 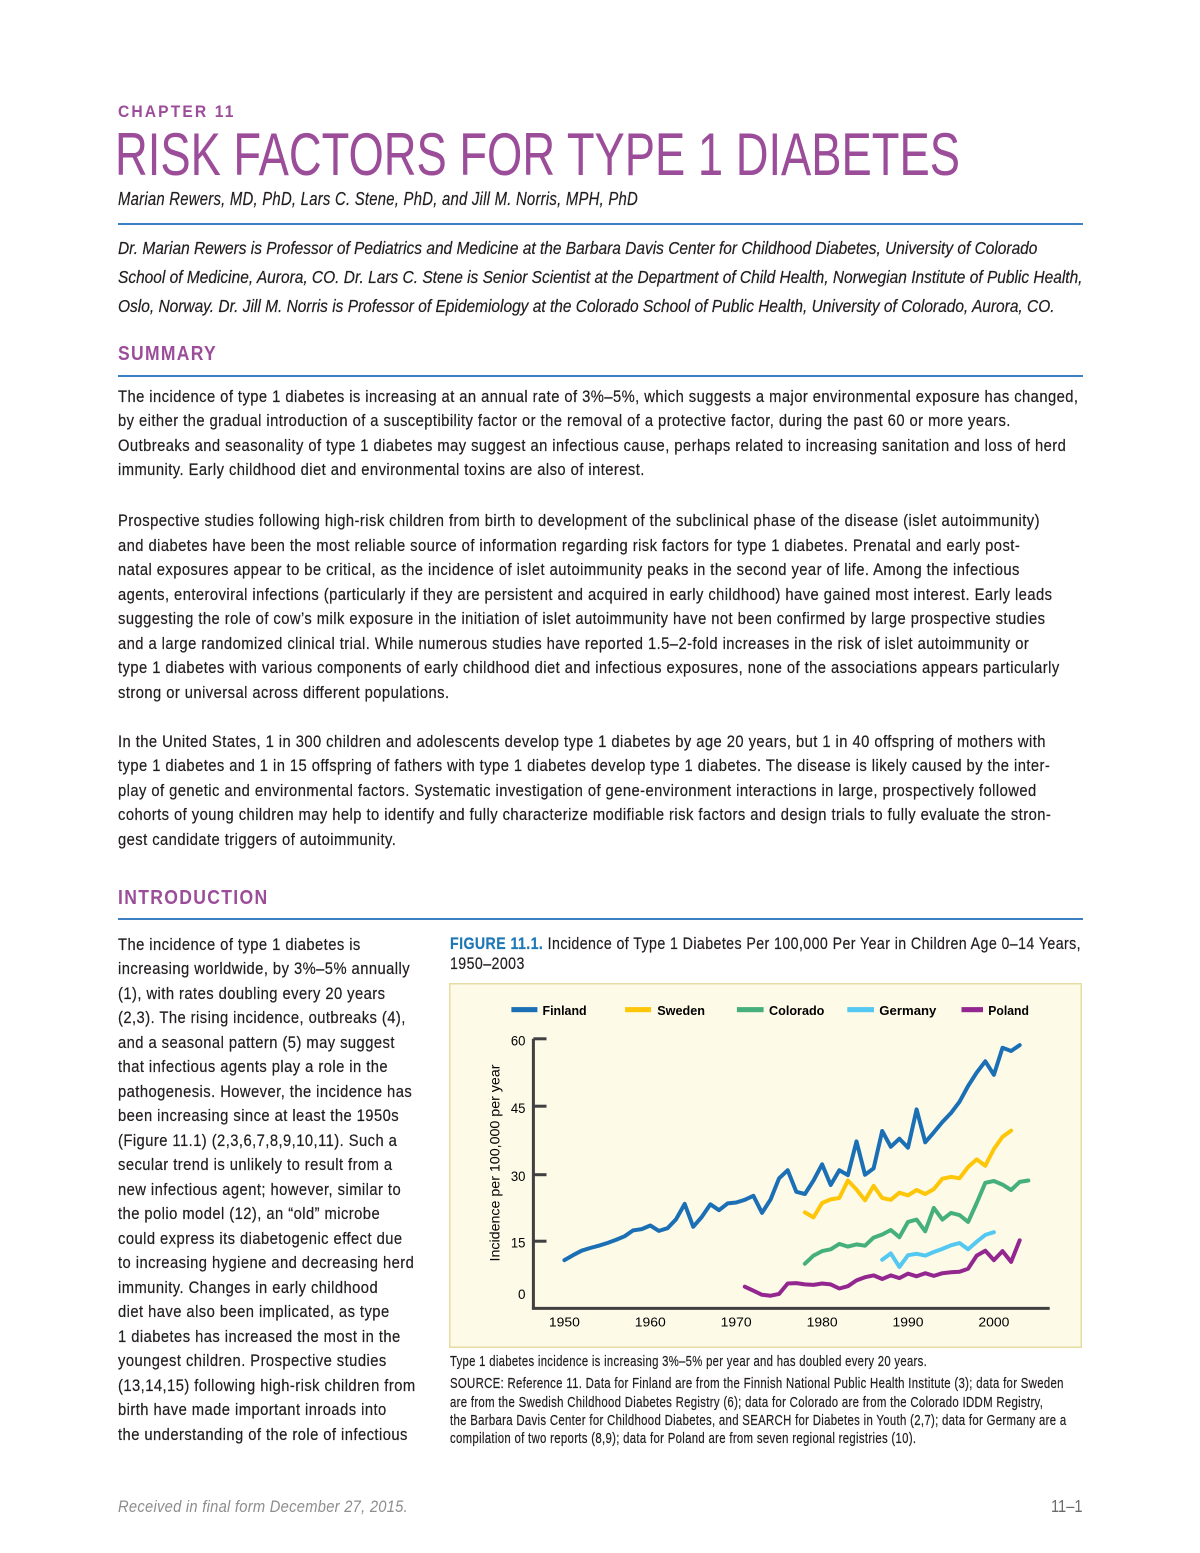 What do you see at coordinates (908, 1322) in the screenshot?
I see `svg-text: 1990` at bounding box center [908, 1322].